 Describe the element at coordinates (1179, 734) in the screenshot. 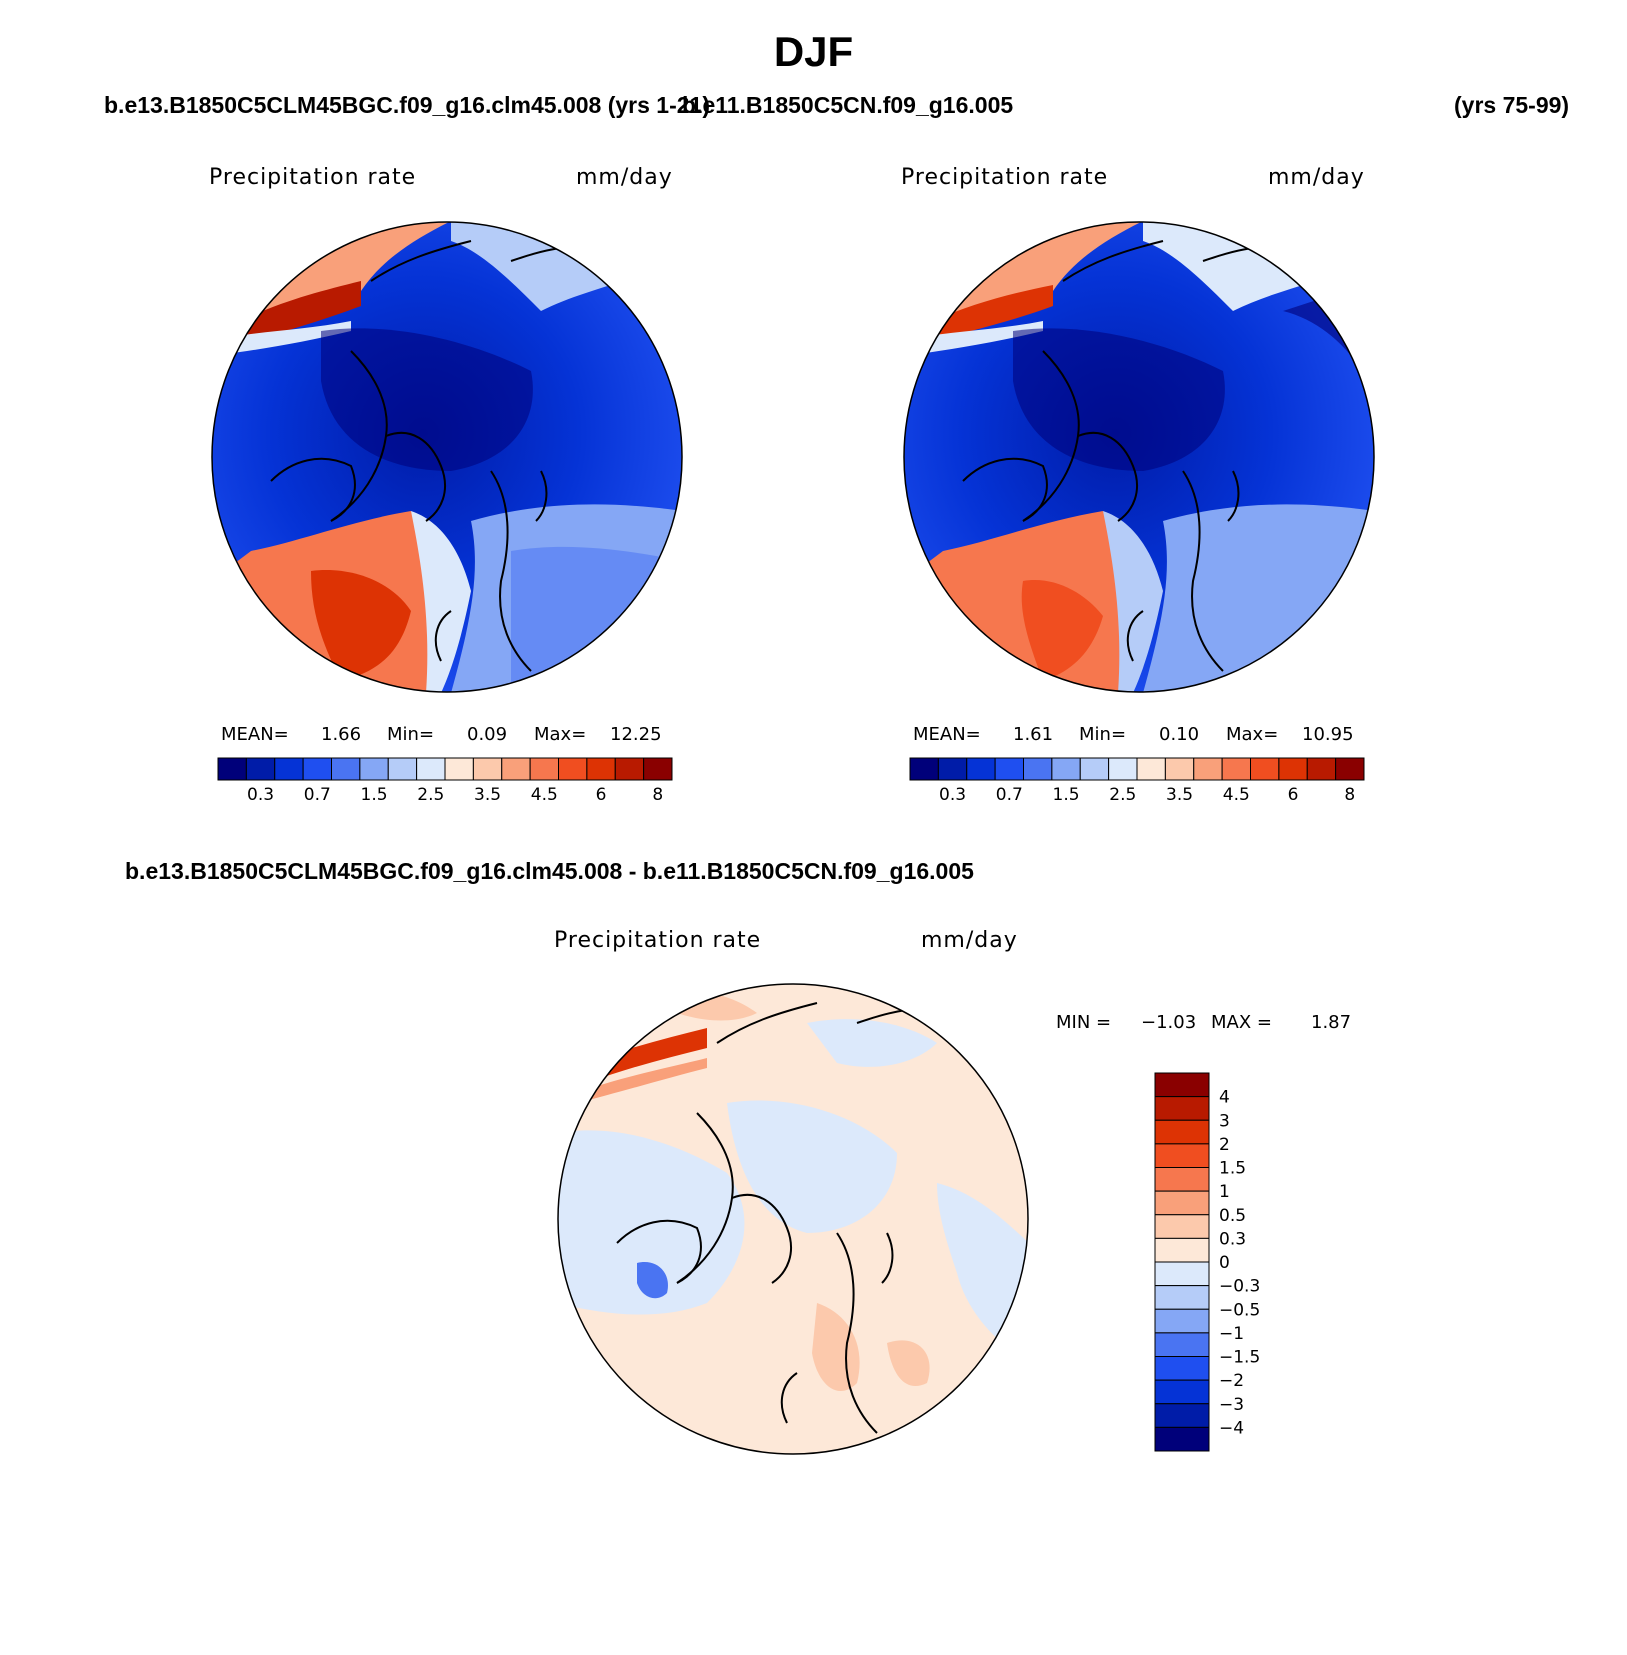

I see `panel2-min-value: 0.10` at that location.